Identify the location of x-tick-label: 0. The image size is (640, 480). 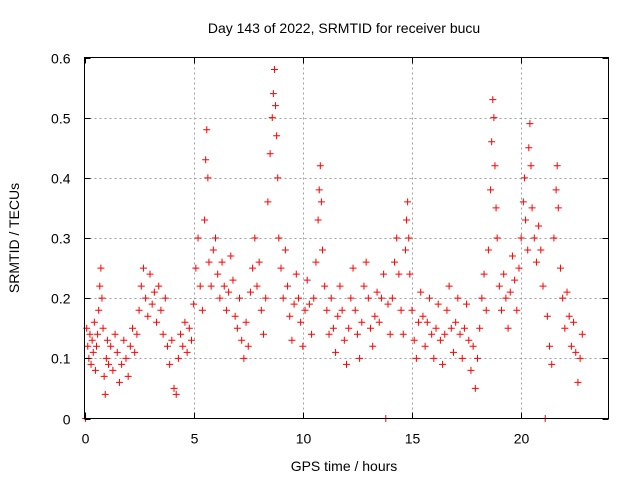
(86, 439).